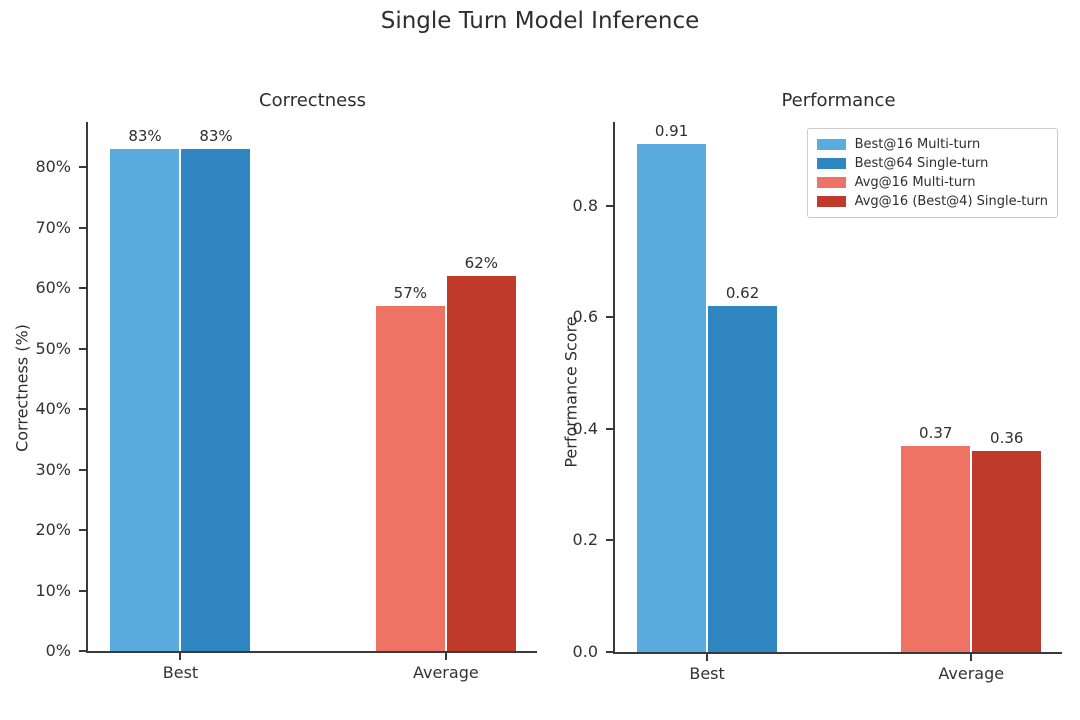 This screenshot has height=720, width=1080. I want to click on bar-value-label: 0.36, so click(1007, 438).